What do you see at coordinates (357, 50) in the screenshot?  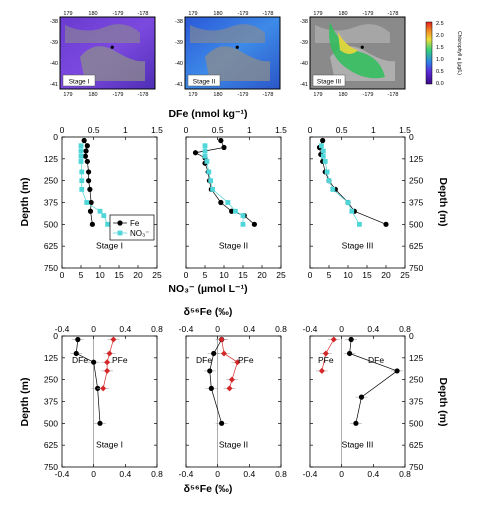 I see `bloom-patch` at bounding box center [357, 50].